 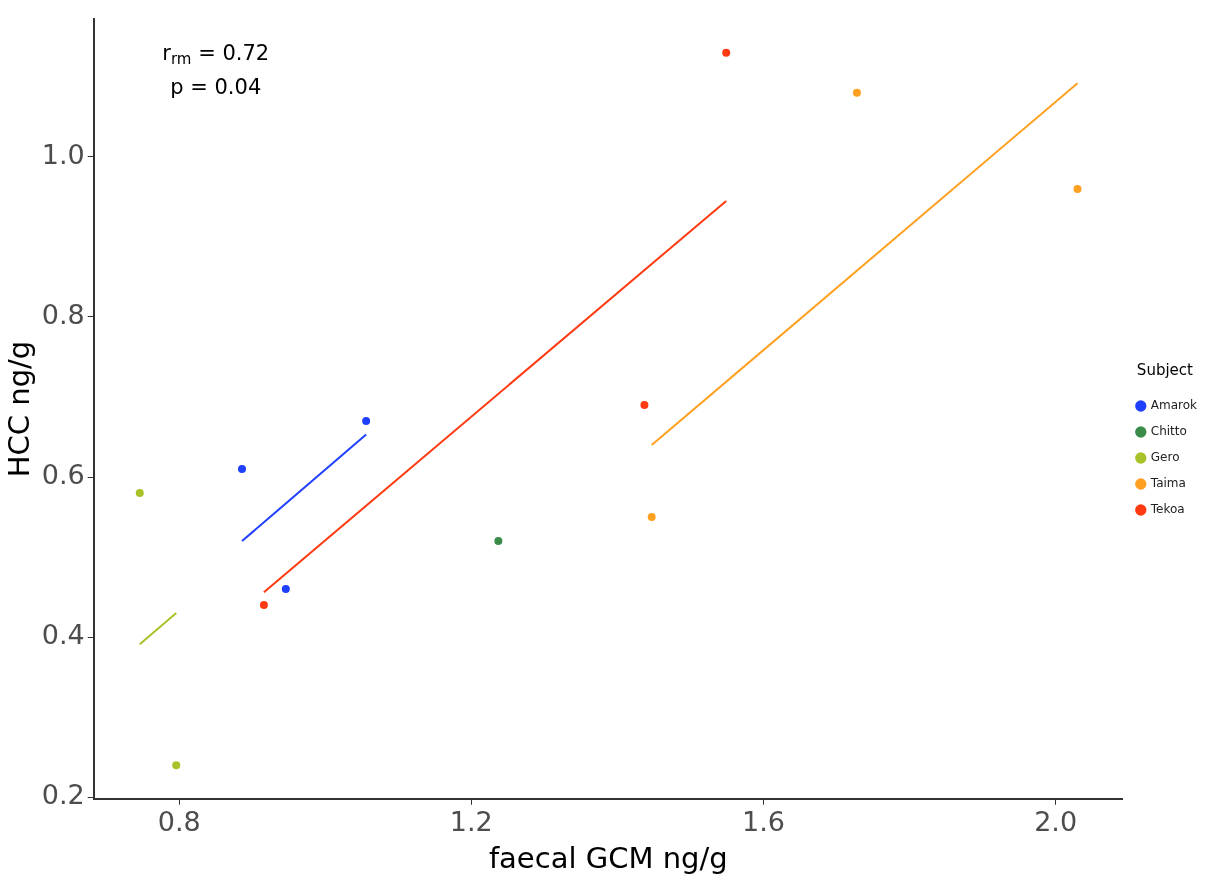 I want to click on y-tick-label: 0.2, so click(x=63, y=795).